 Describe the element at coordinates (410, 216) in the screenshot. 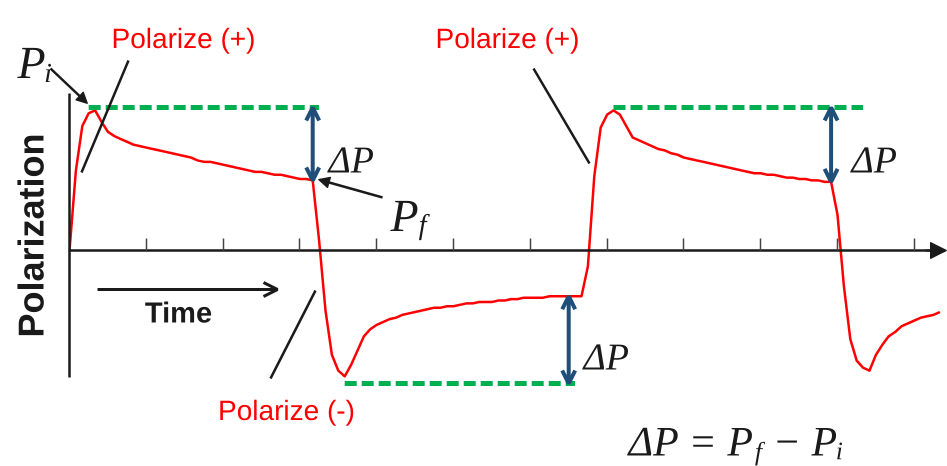

I see `annotation: Pf` at that location.